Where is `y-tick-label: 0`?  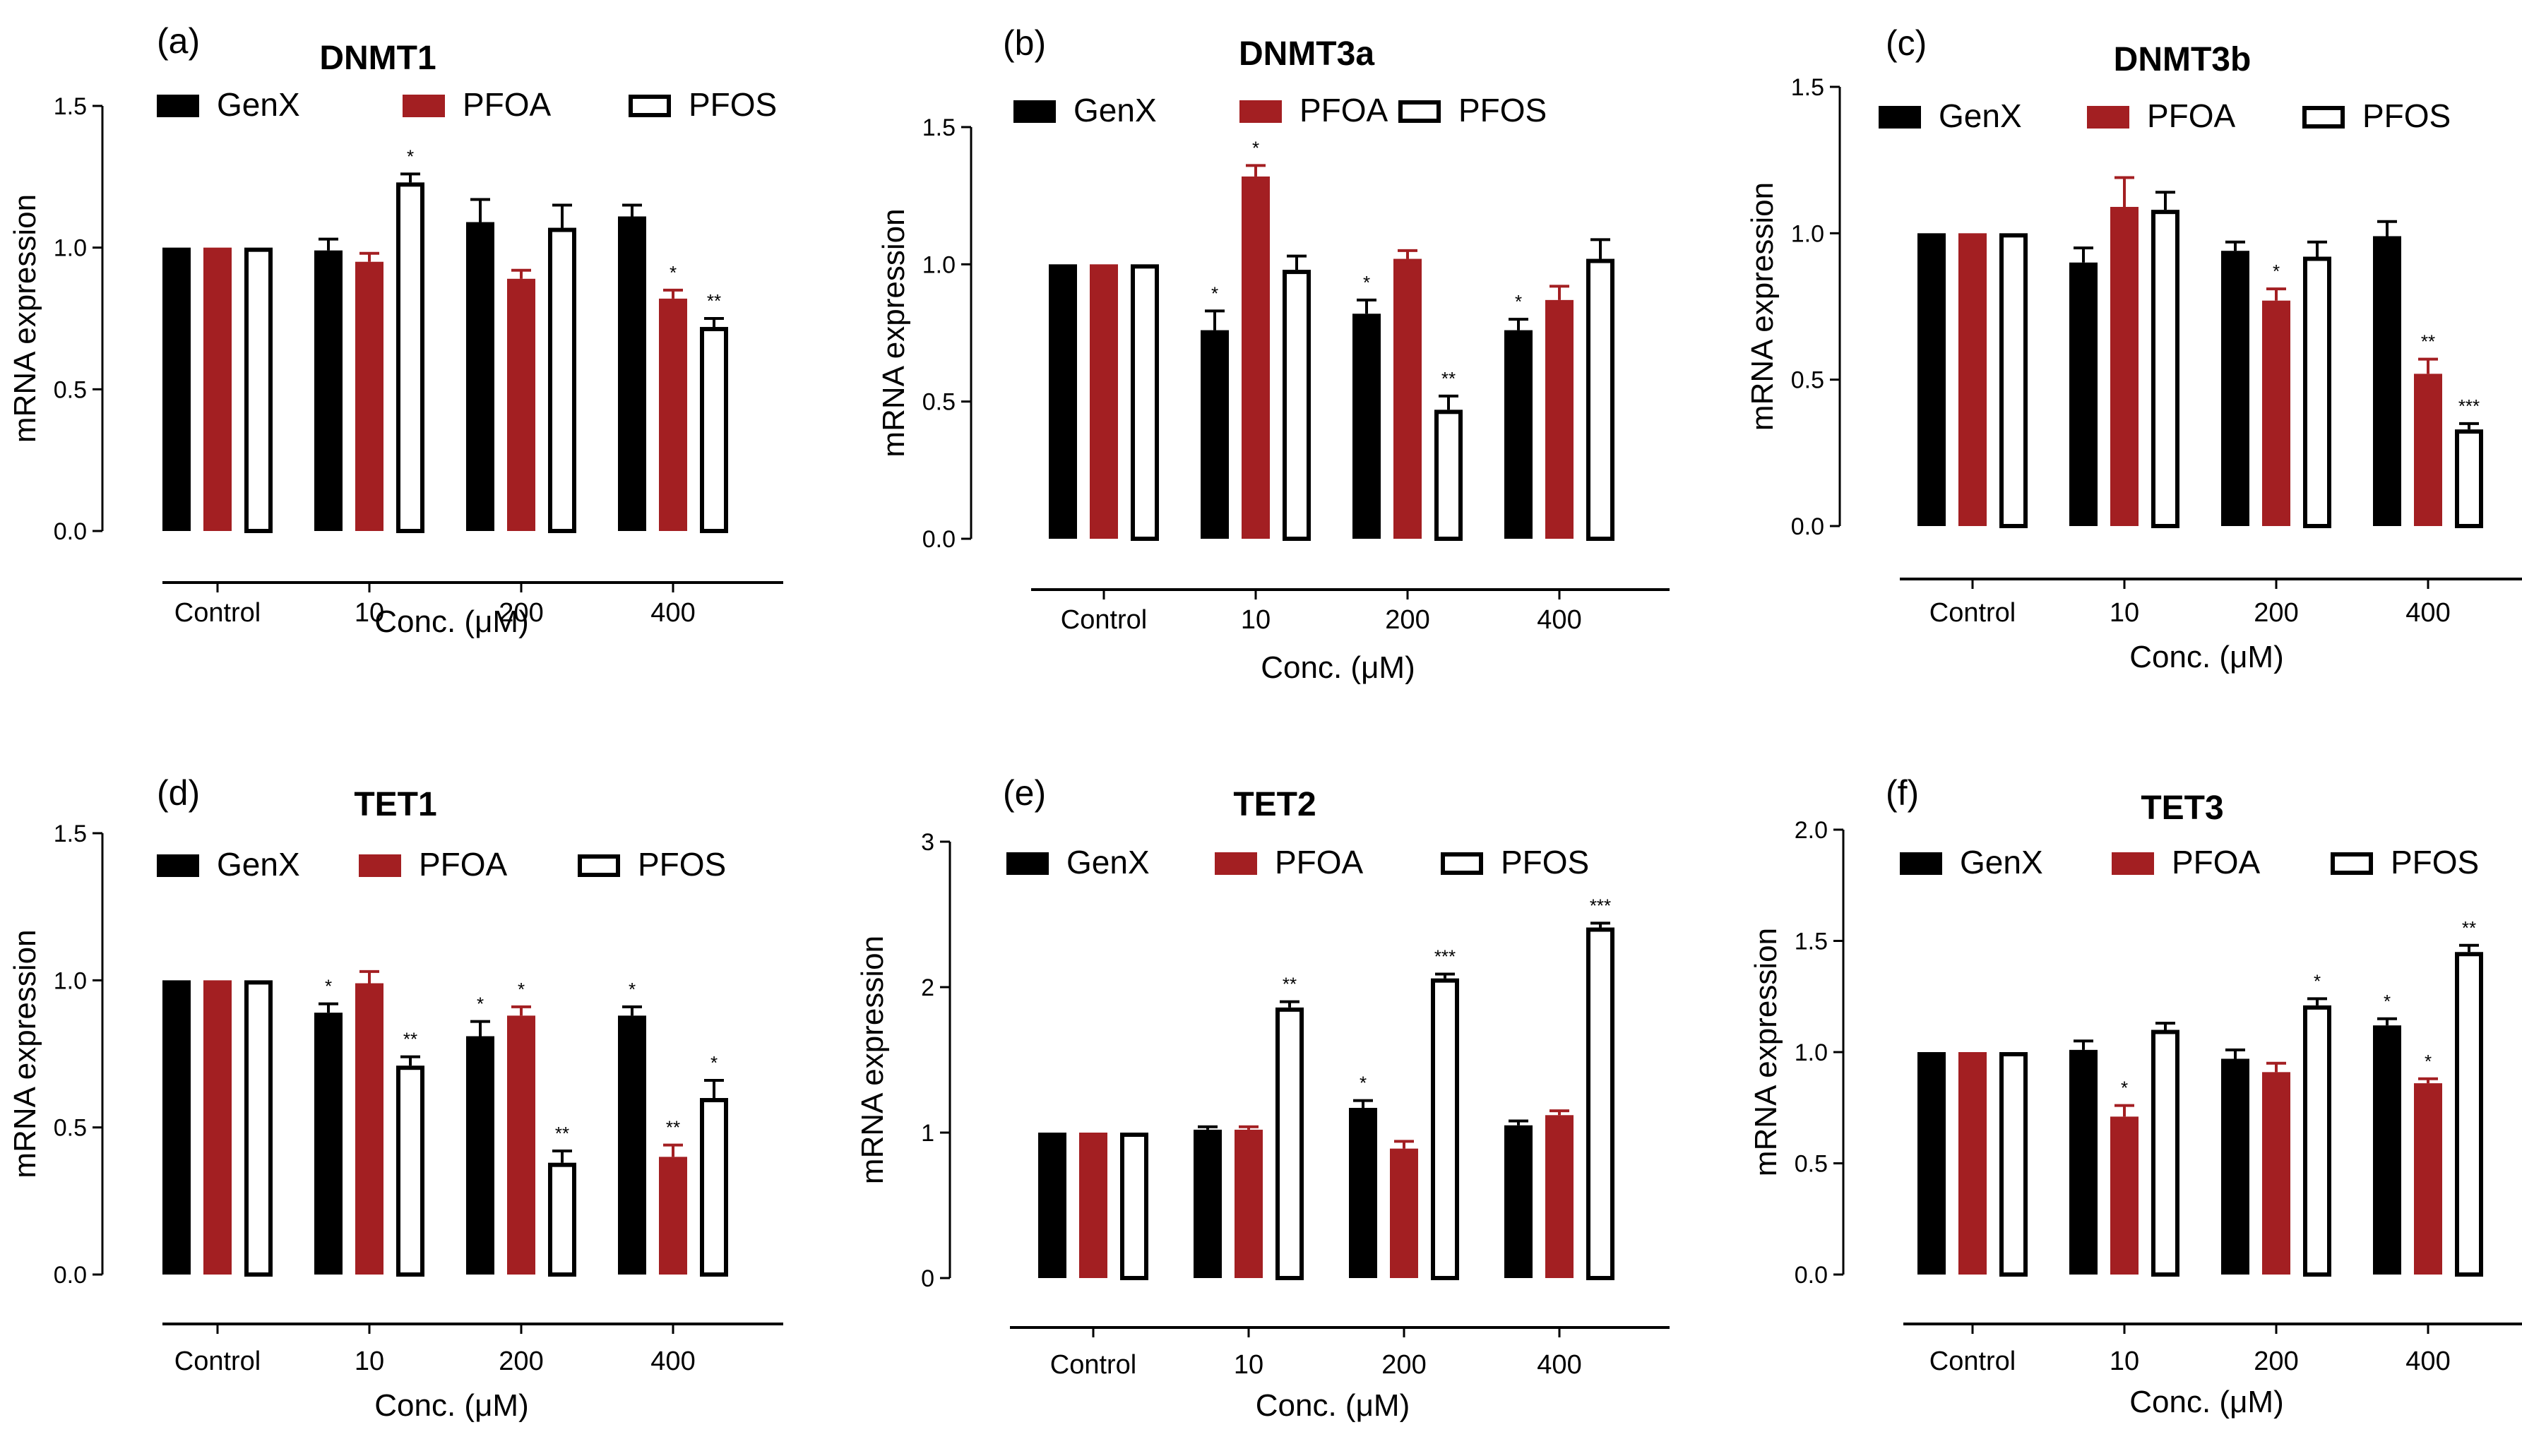
y-tick-label: 0 is located at coordinates (927, 1278).